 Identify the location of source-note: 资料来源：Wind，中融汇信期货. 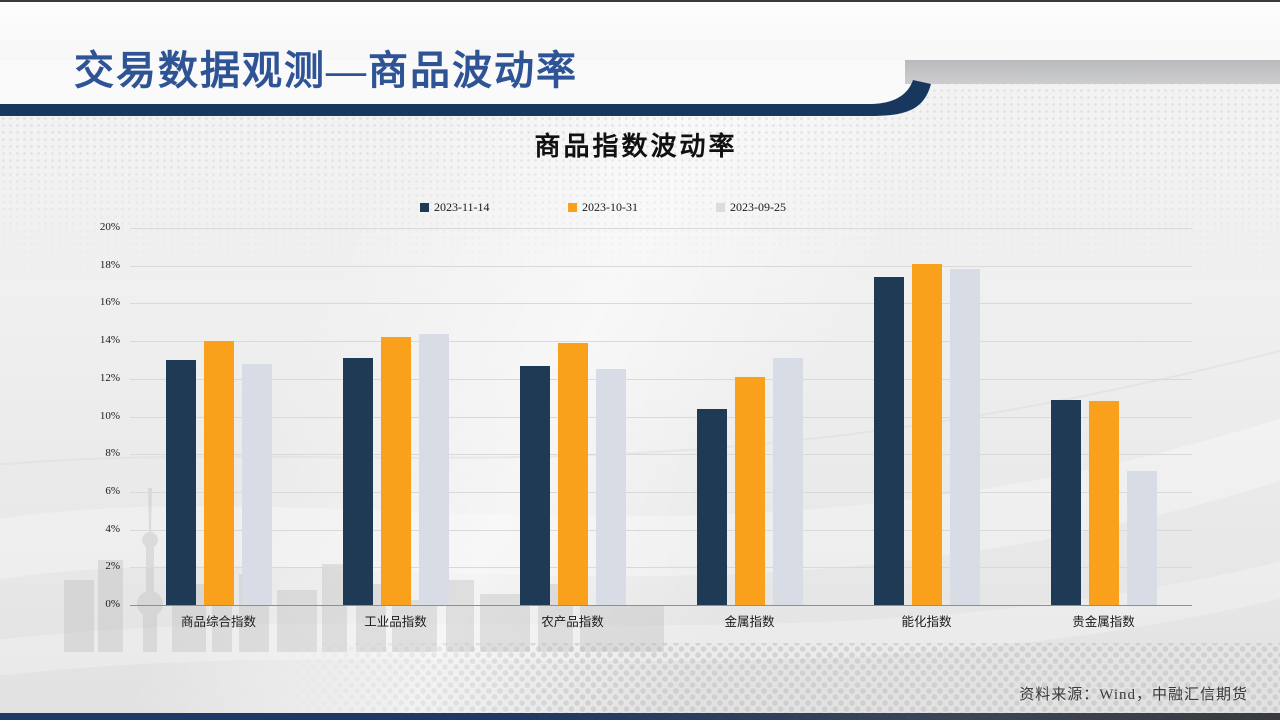
(1133, 695).